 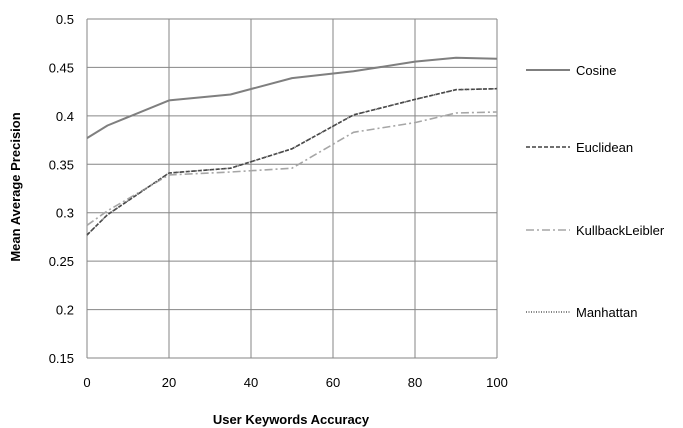 I want to click on y-tick-label: 0.4, so click(x=65, y=116).